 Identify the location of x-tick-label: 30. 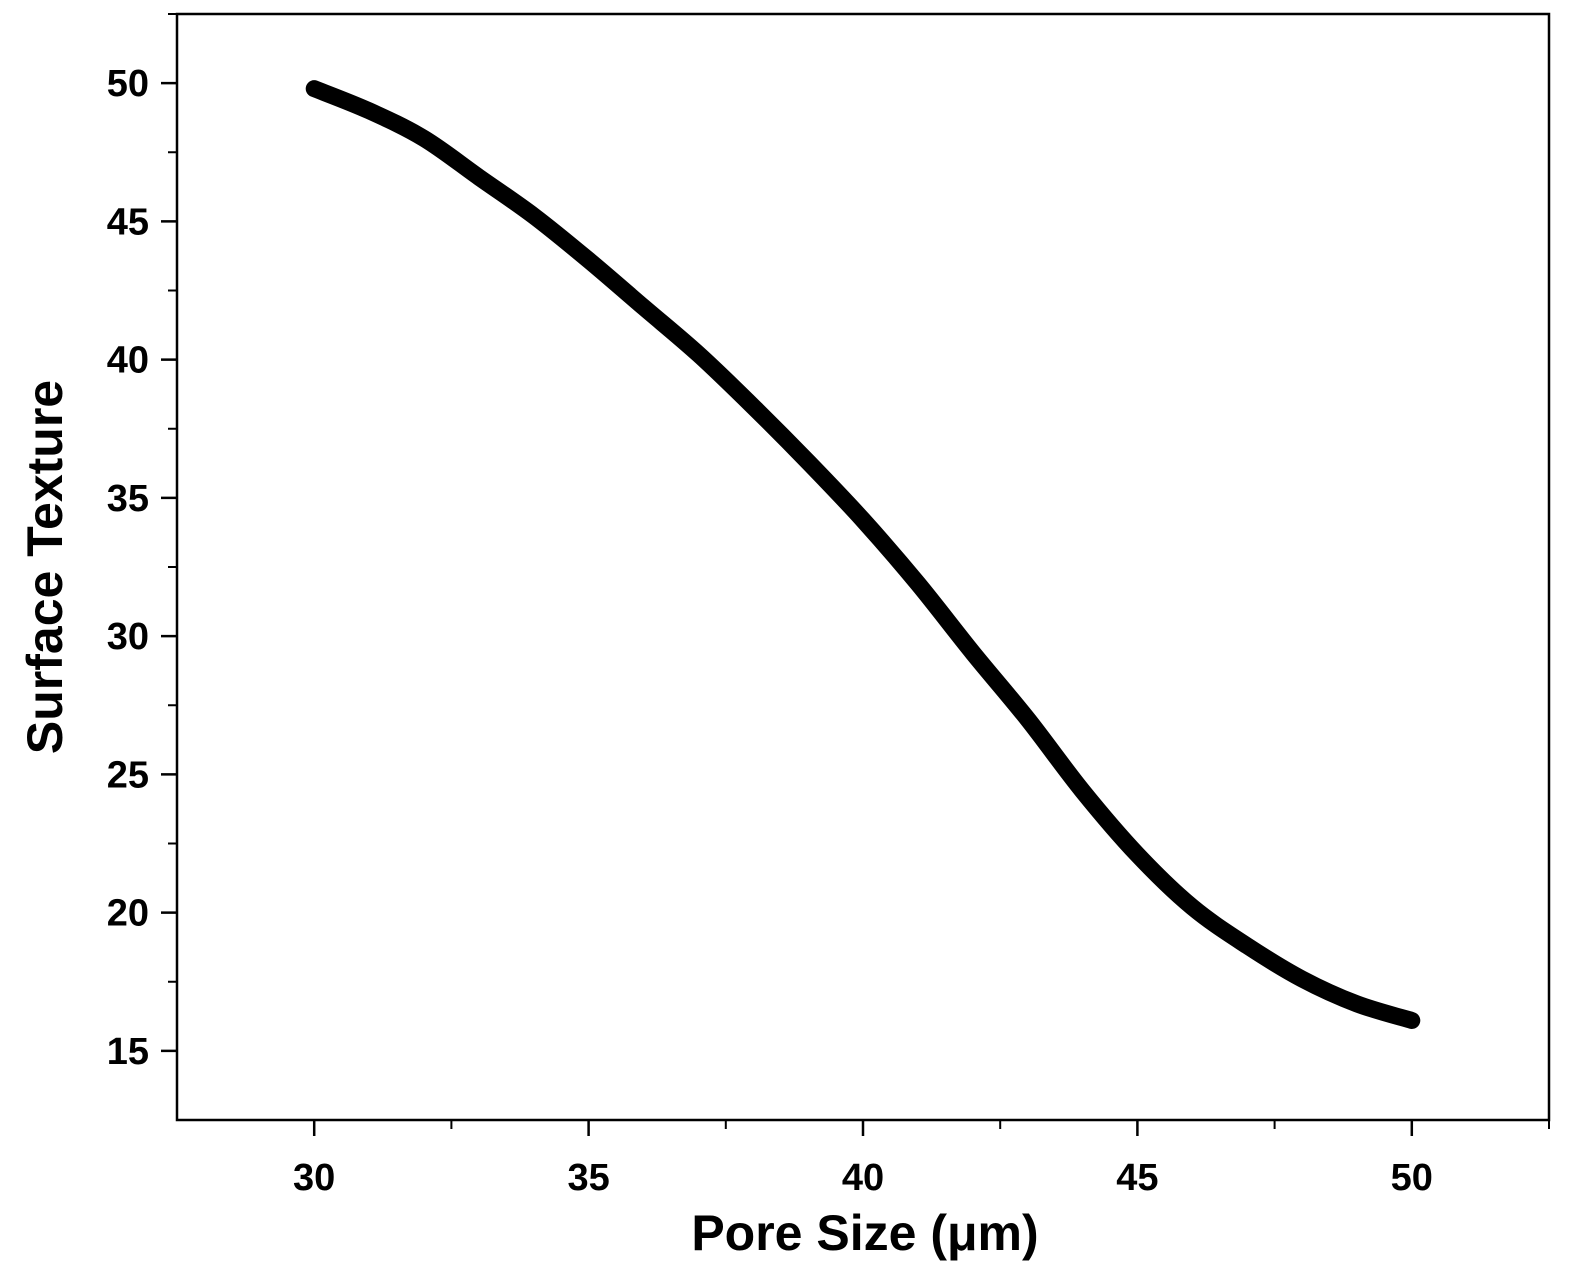
(314, 1178).